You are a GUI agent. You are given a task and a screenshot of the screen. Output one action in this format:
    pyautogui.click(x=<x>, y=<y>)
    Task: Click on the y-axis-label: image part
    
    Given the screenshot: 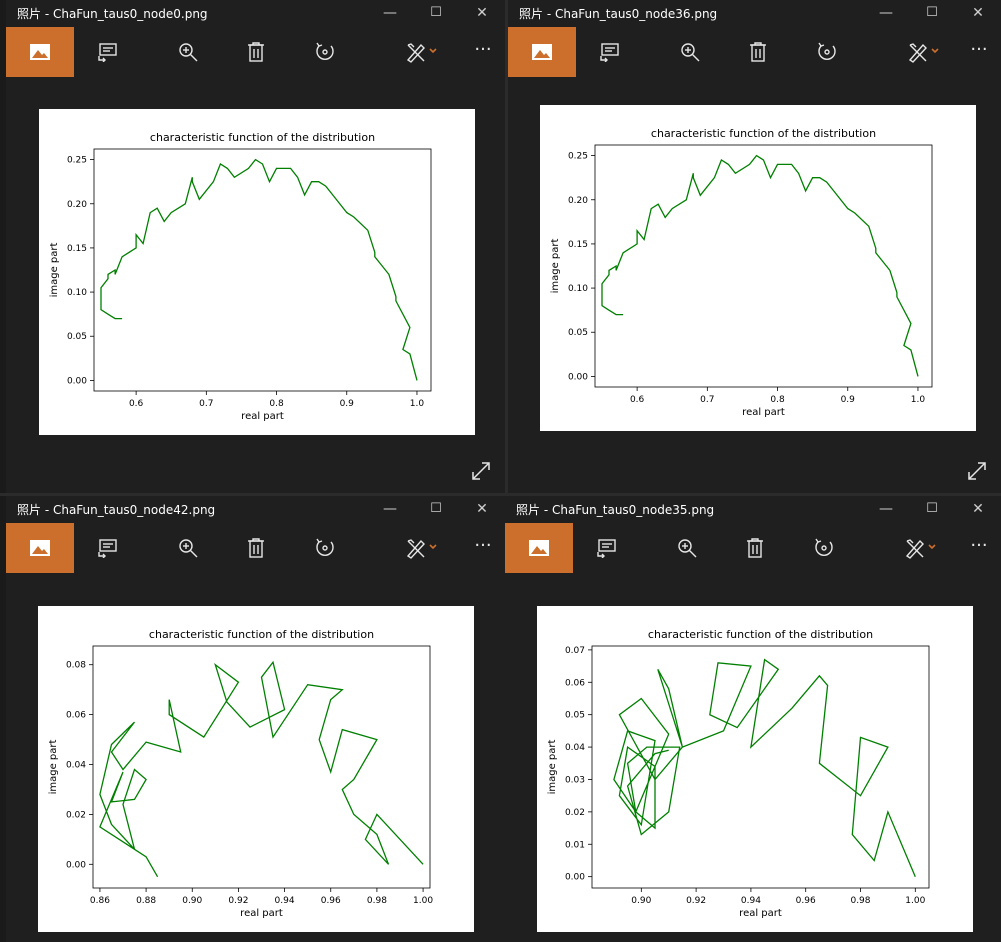 What is the action you would take?
    pyautogui.click(x=552, y=767)
    